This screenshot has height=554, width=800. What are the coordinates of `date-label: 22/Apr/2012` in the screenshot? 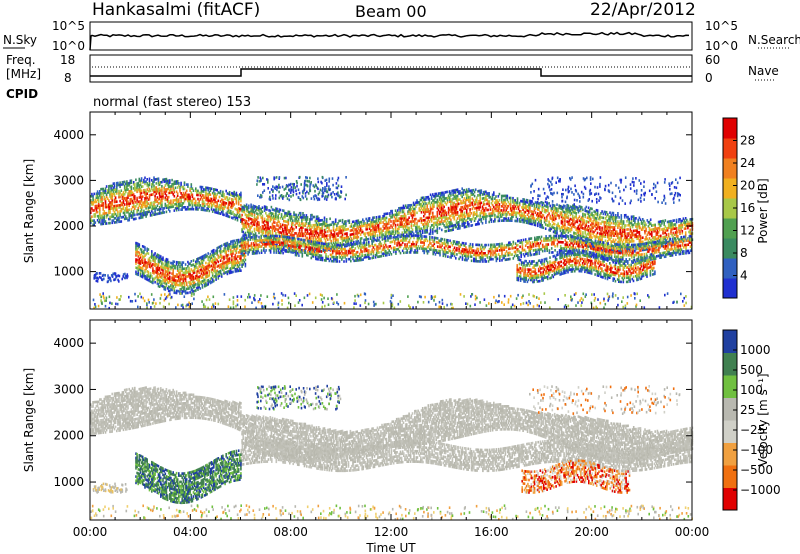 It's located at (643, 10).